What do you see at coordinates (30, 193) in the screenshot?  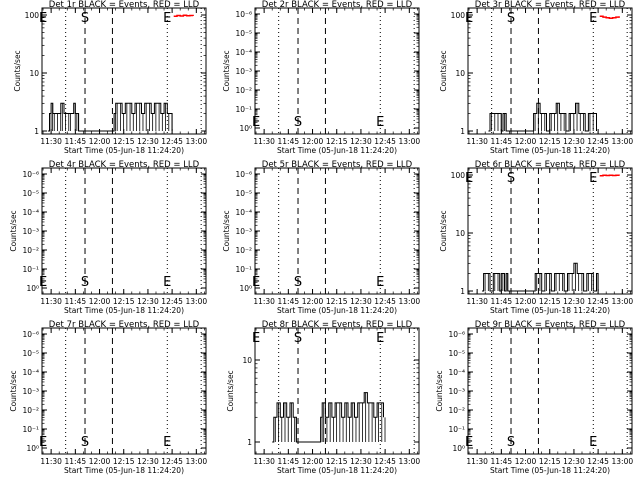 I see `y-tick-label: 10⁻⁵` at bounding box center [30, 193].